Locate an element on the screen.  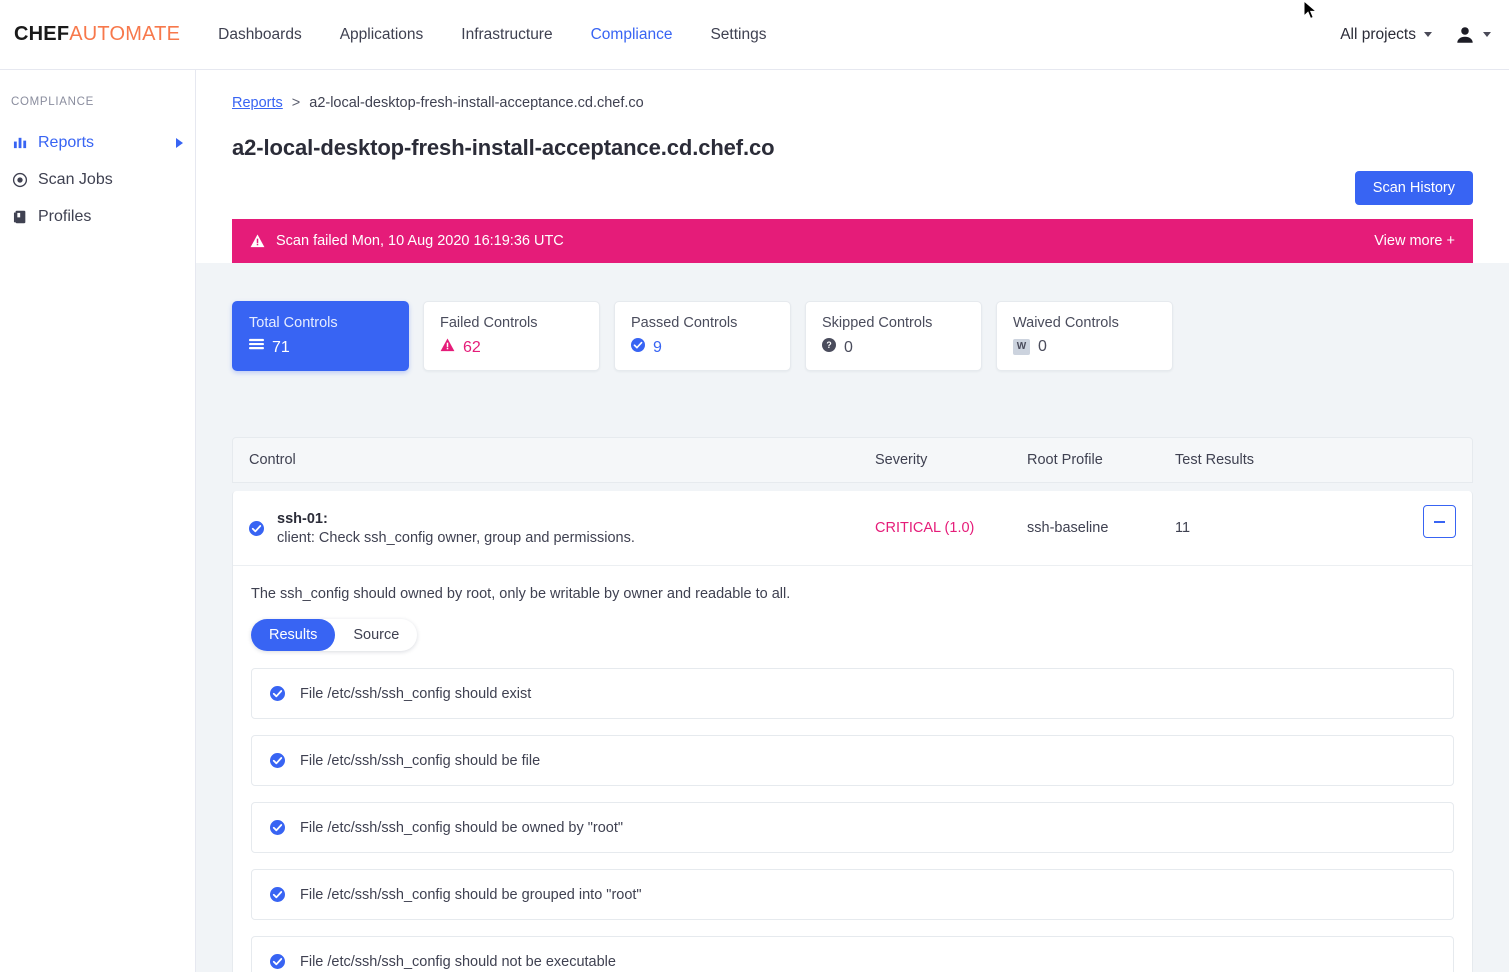
brand-logo: CHEFAUTOMATE is located at coordinates (97, 34).